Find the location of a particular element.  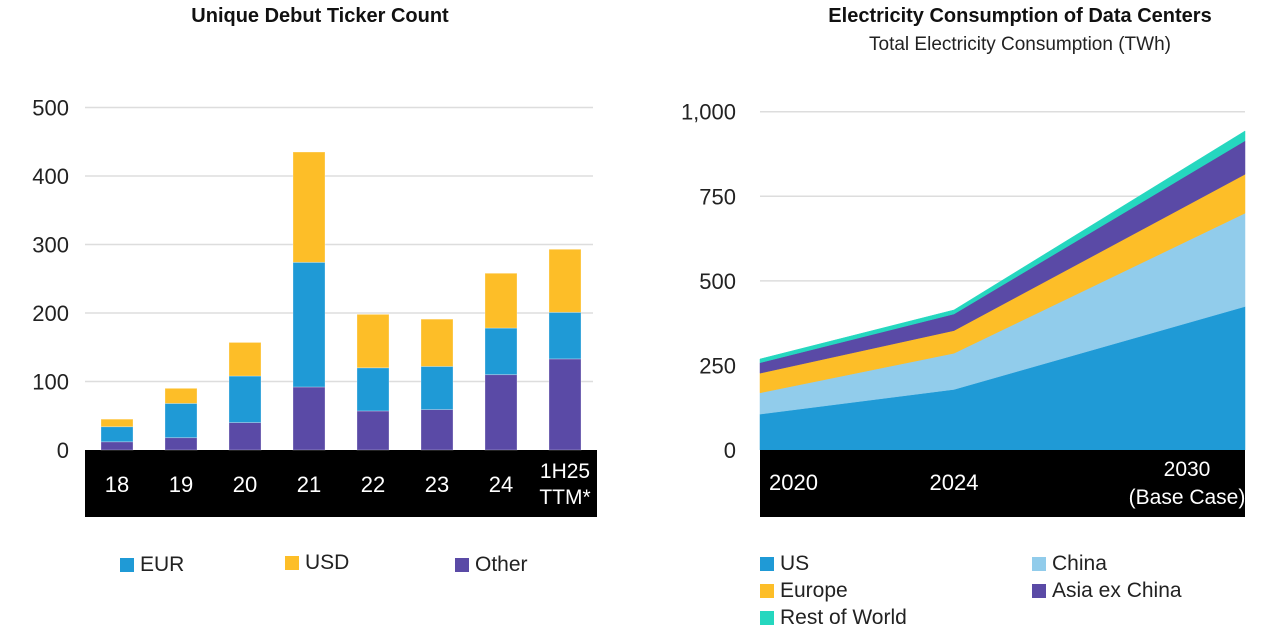

legend-item-europe: Europe is located at coordinates (804, 591).